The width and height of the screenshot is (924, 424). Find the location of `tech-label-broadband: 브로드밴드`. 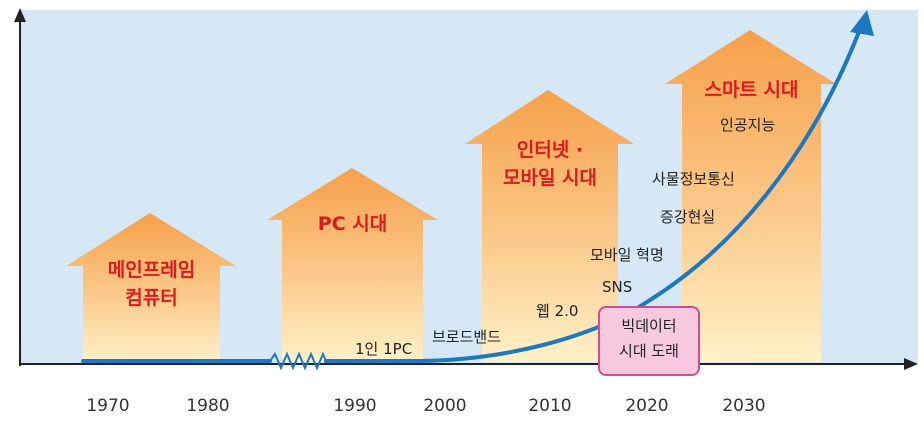

tech-label-broadband: 브로드밴드 is located at coordinates (467, 337).